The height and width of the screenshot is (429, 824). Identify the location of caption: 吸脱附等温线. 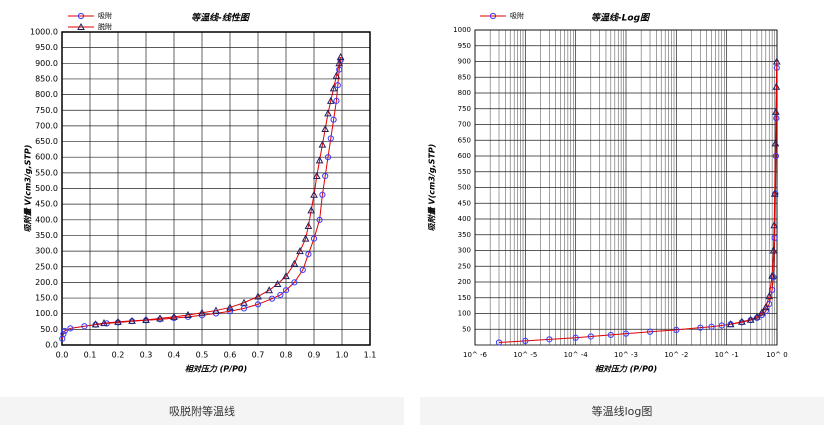
(202, 411).